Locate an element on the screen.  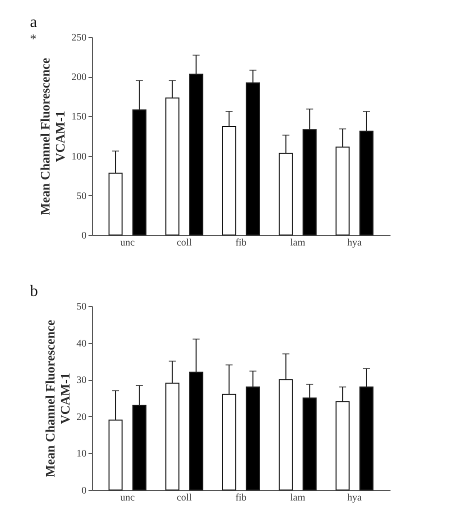
chart-title: b is located at coordinates (34, 291).